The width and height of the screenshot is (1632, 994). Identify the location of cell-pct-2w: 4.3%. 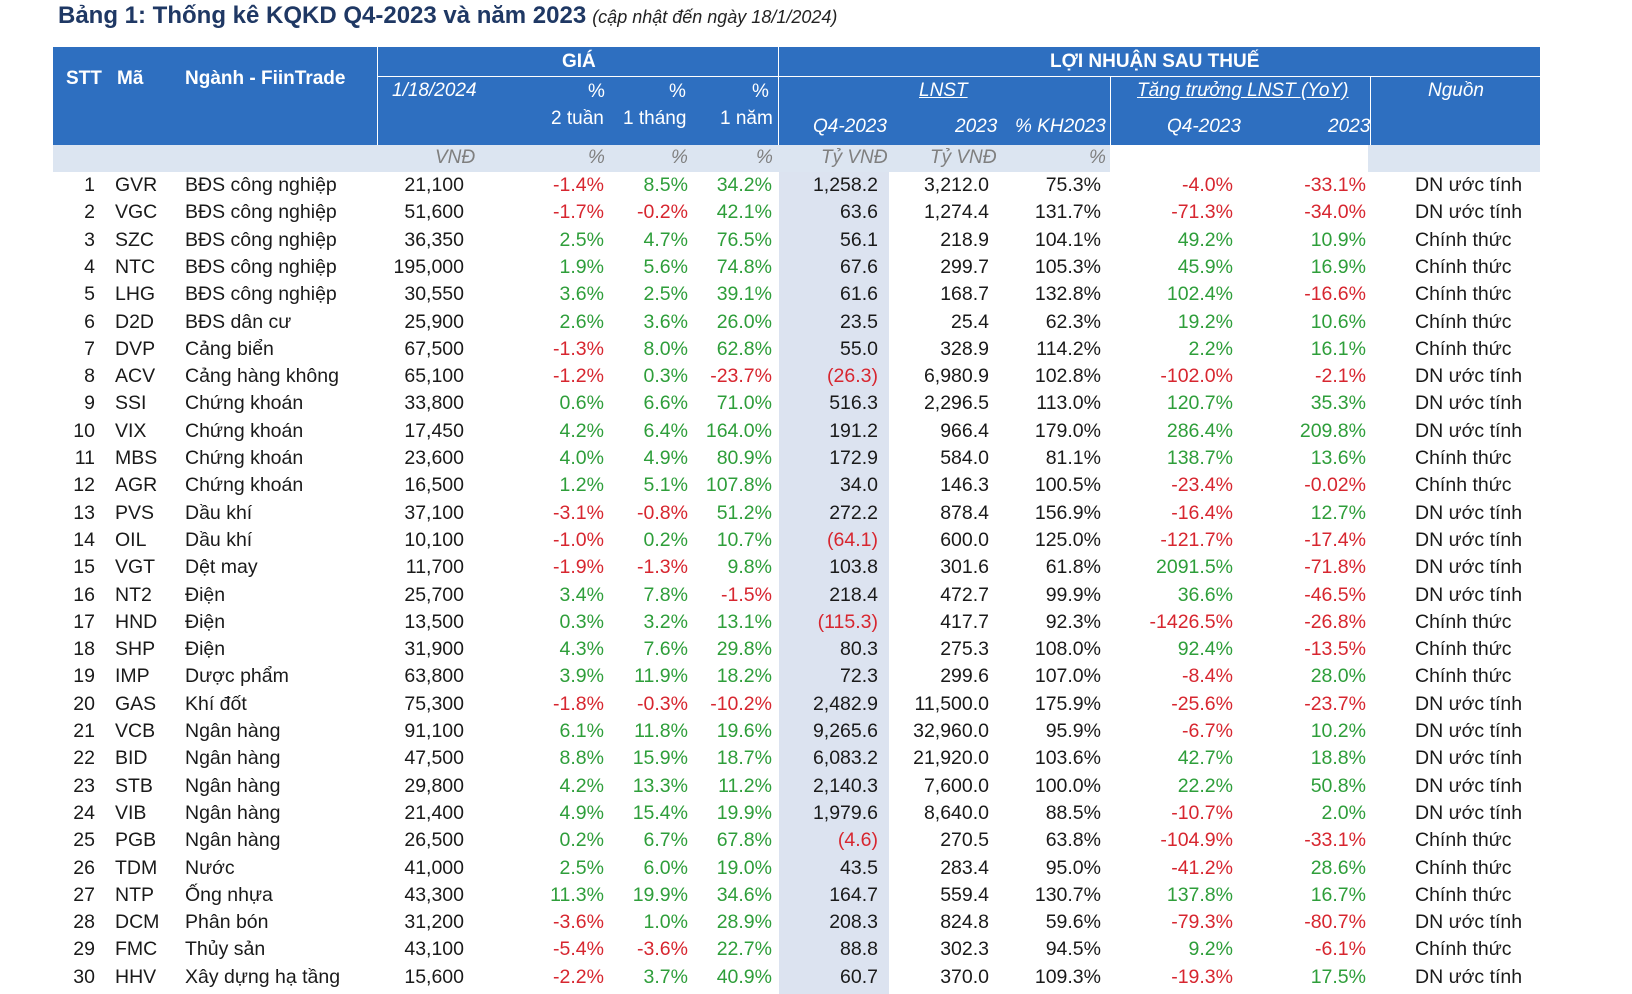
(581, 649).